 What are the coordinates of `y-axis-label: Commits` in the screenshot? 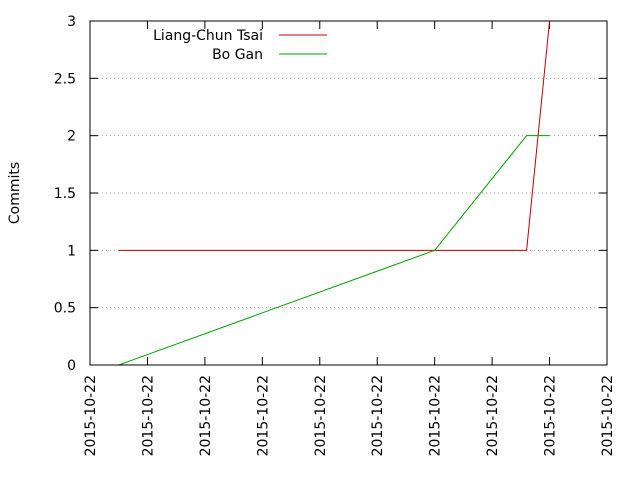 It's located at (15, 193).